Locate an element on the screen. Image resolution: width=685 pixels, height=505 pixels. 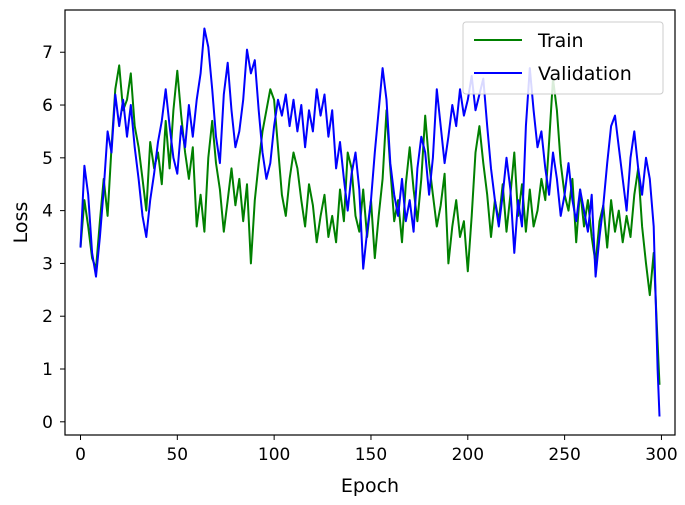
y-tick-label: 6 is located at coordinates (47, 106).